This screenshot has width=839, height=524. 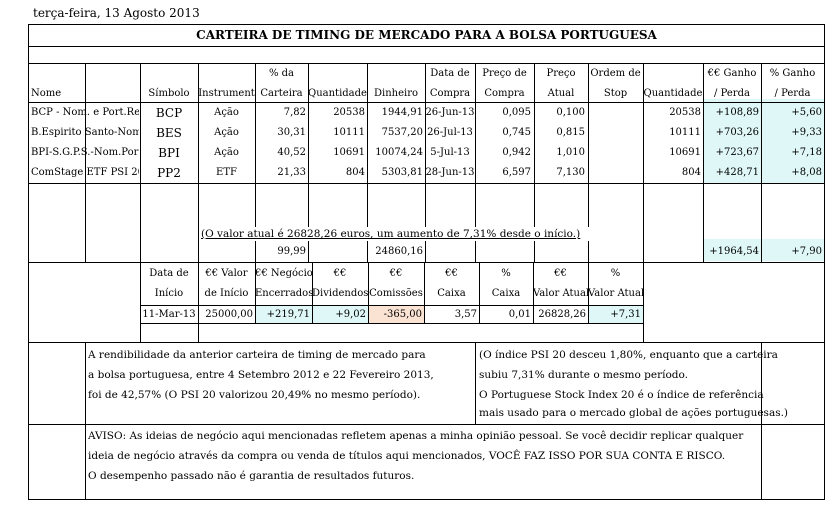 What do you see at coordinates (570, 152) in the screenshot?
I see `cell-preco-atual: 1,010` at bounding box center [570, 152].